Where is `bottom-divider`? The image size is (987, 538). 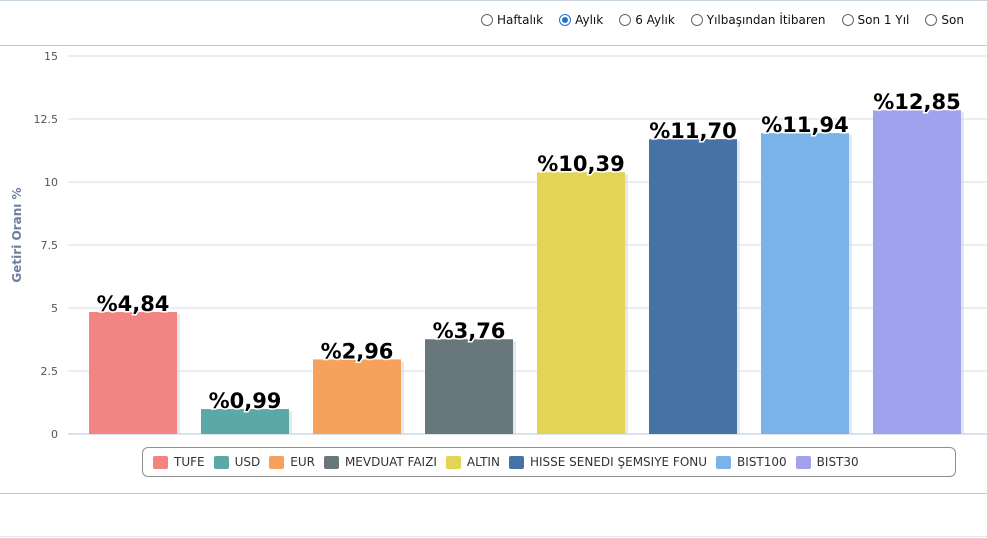
bottom-divider is located at coordinates (493, 493).